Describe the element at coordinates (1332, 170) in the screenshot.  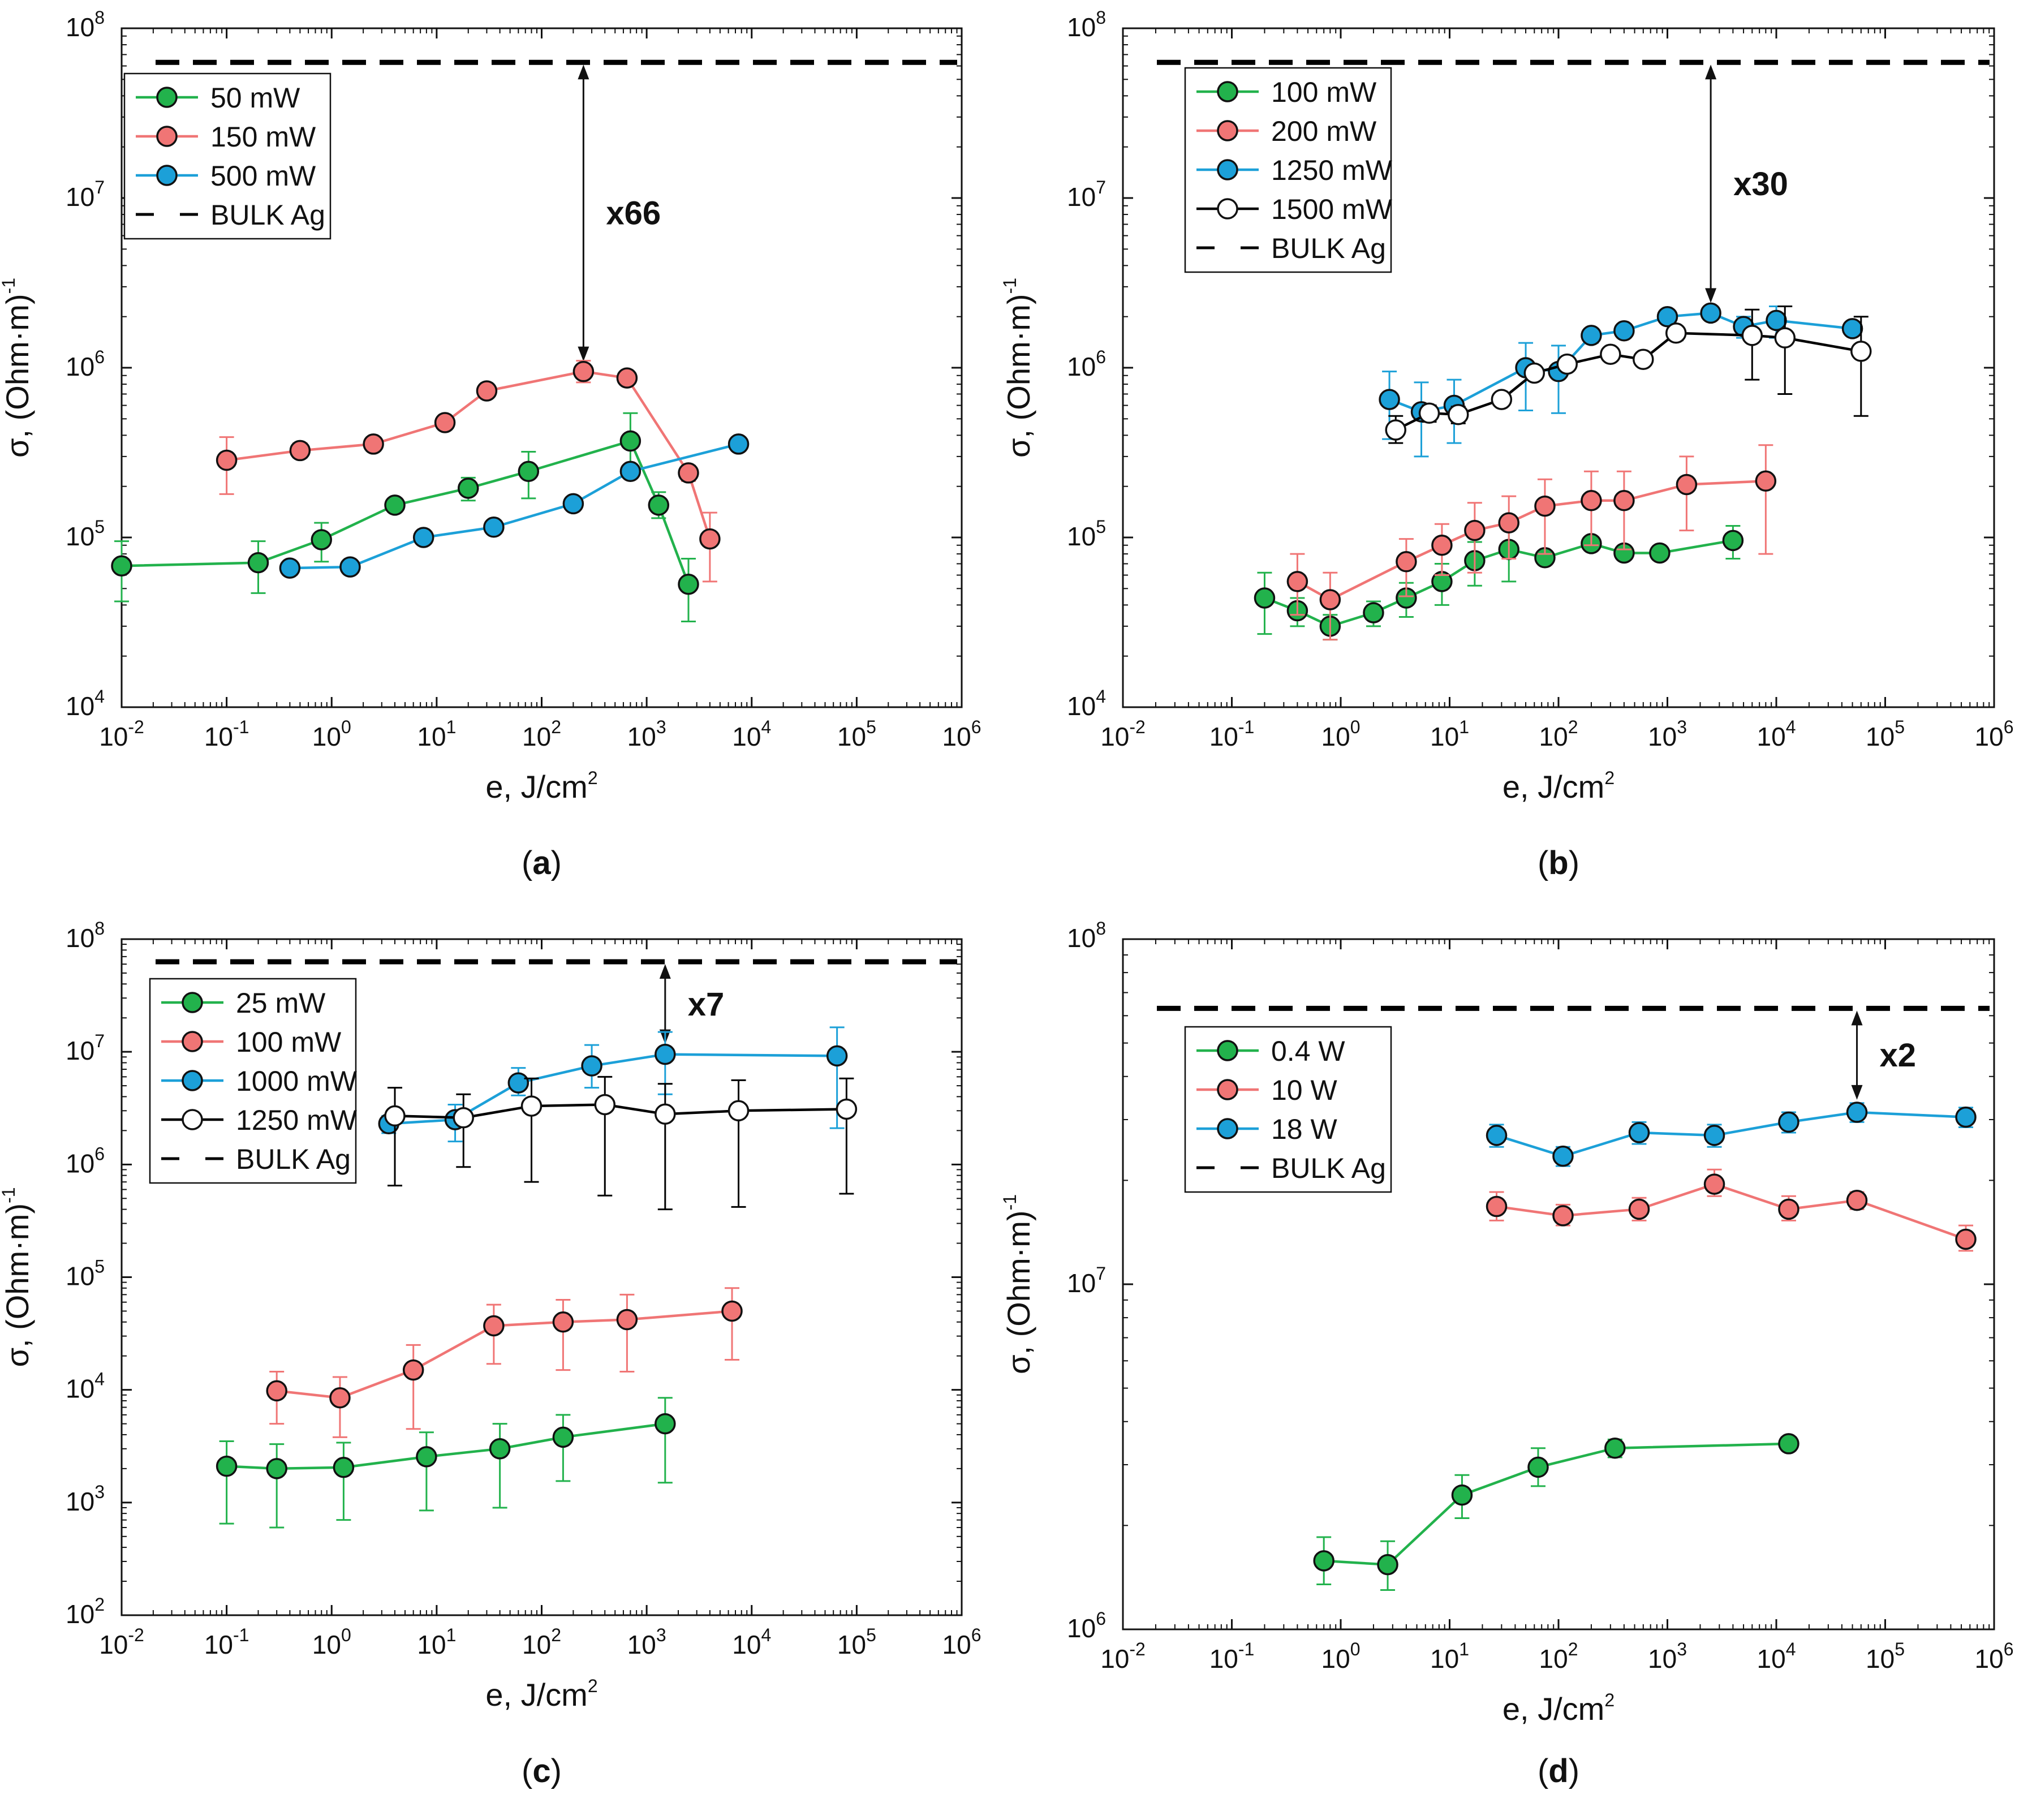
I see `legend-label: 1250 mW` at that location.